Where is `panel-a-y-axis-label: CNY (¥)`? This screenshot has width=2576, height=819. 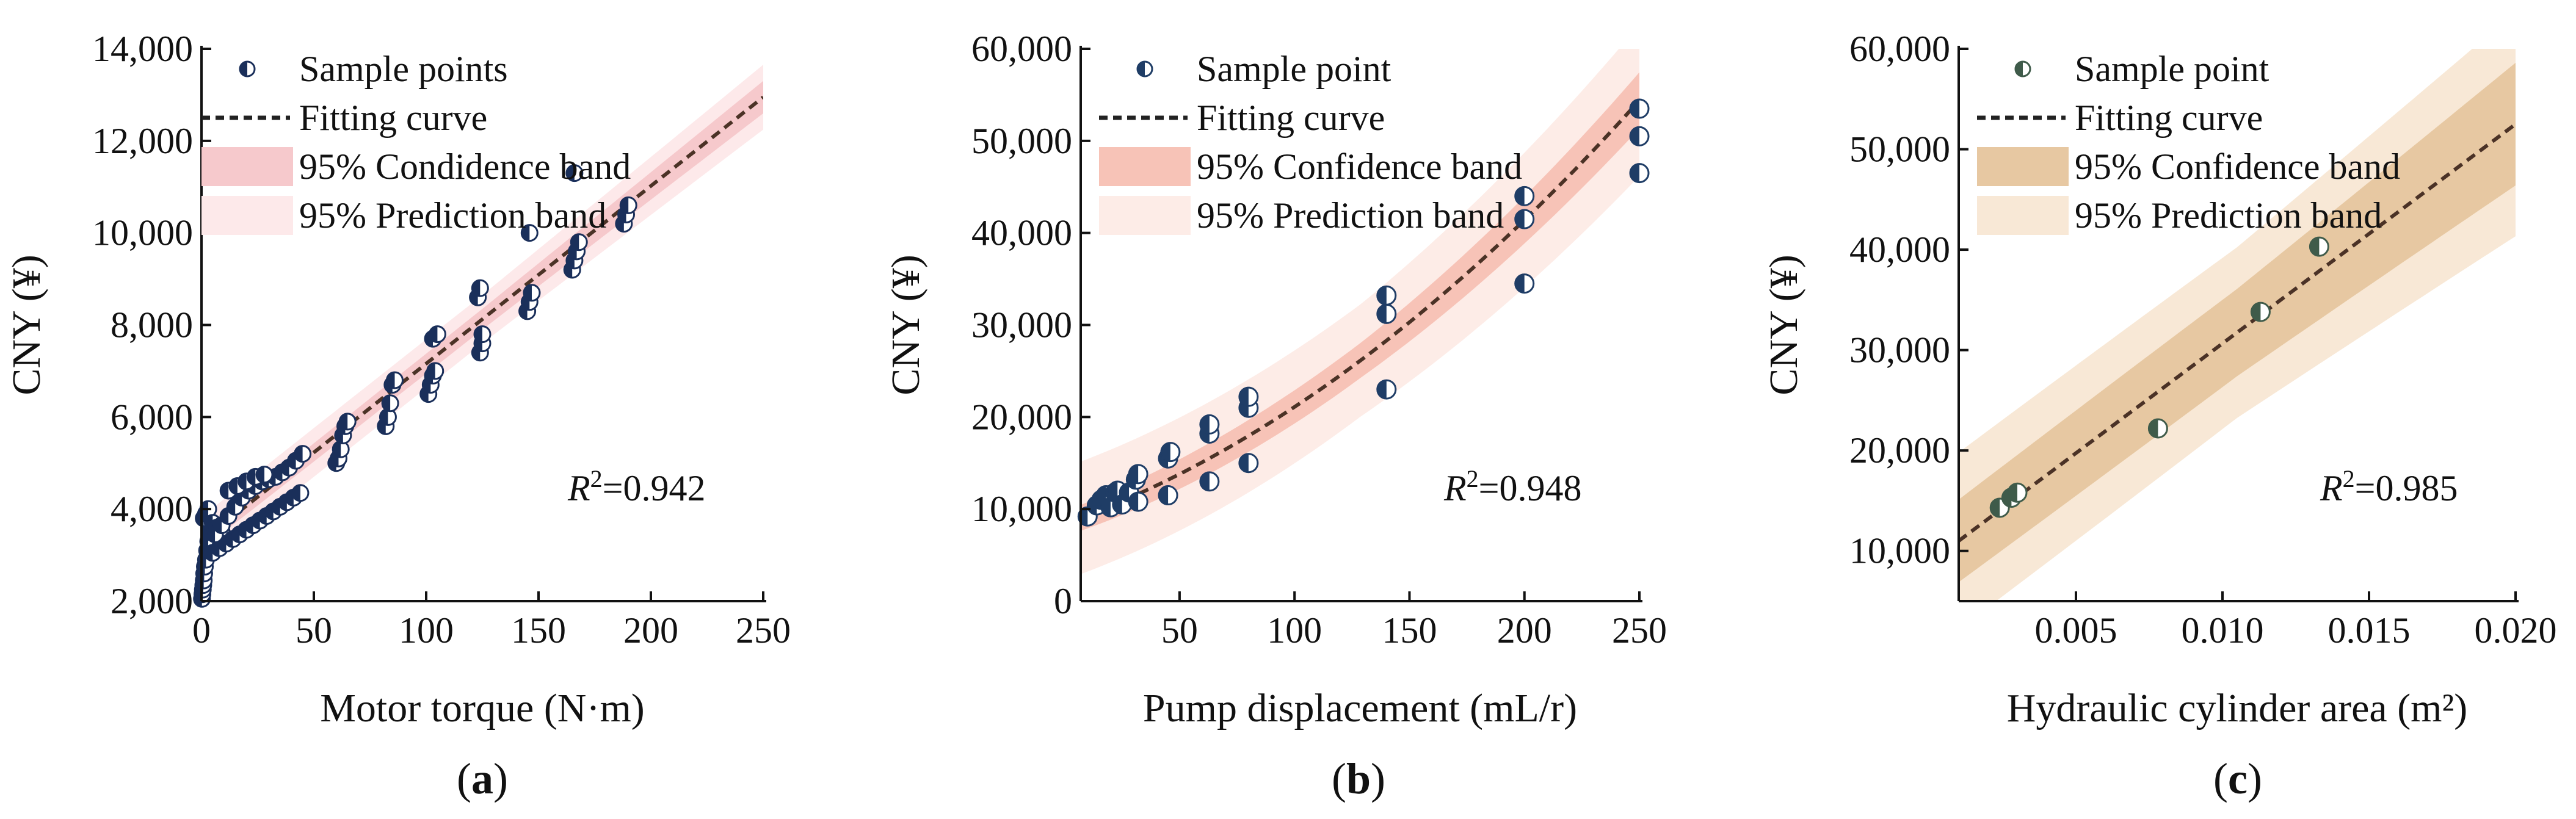 panel-a-y-axis-label: CNY (¥) is located at coordinates (26, 324).